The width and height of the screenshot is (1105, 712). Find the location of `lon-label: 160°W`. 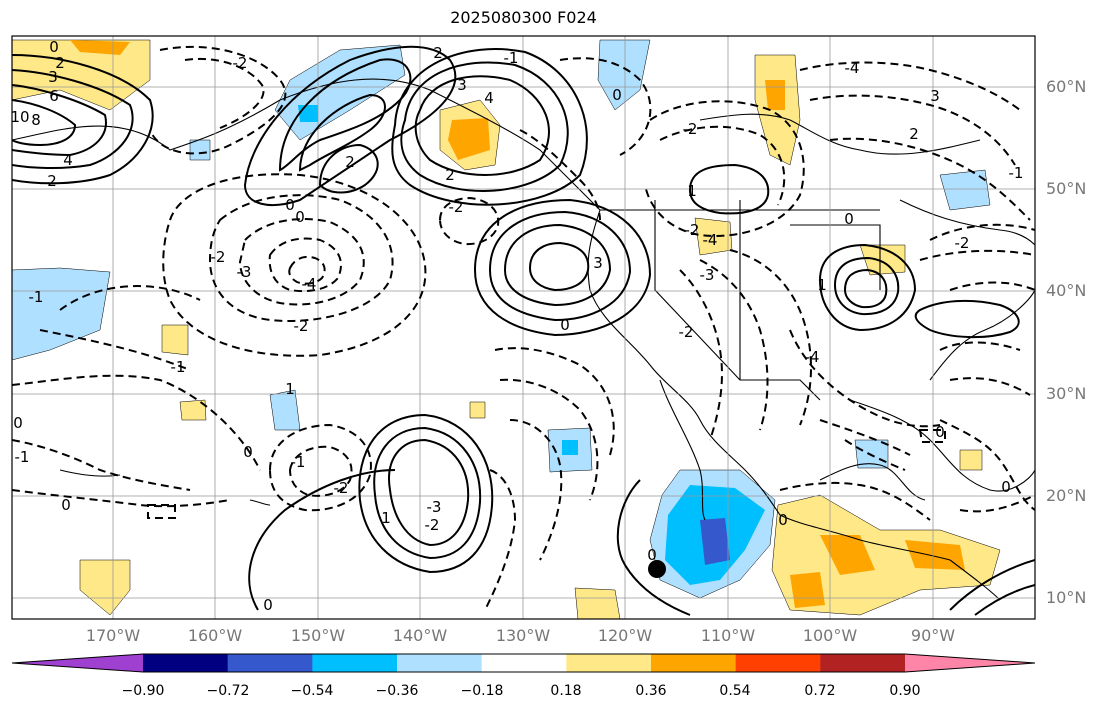

lon-label: 160°W is located at coordinates (215, 635).